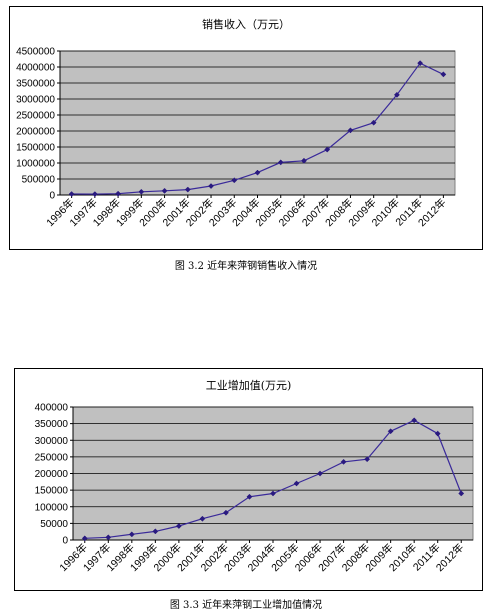 Image resolution: width=492 pixels, height=611 pixels. Describe the element at coordinates (52, 474) in the screenshot. I see `y-tick-label: 200000` at that location.